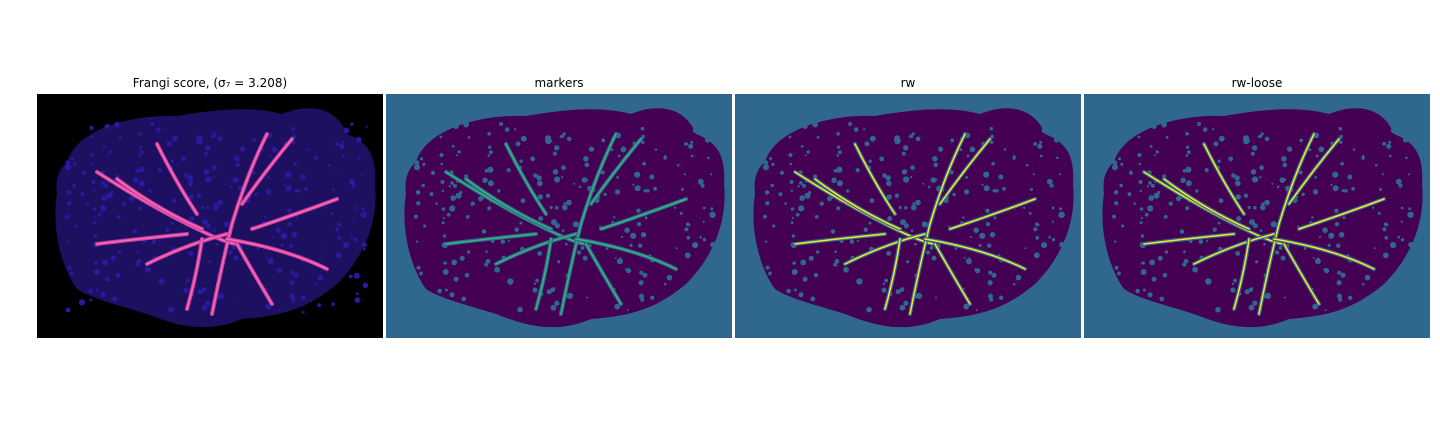 The height and width of the screenshot is (432, 1440). What do you see at coordinates (210, 83) in the screenshot?
I see `panel-title-frangi: Frangi score, (σ₇ = 3.208)` at bounding box center [210, 83].